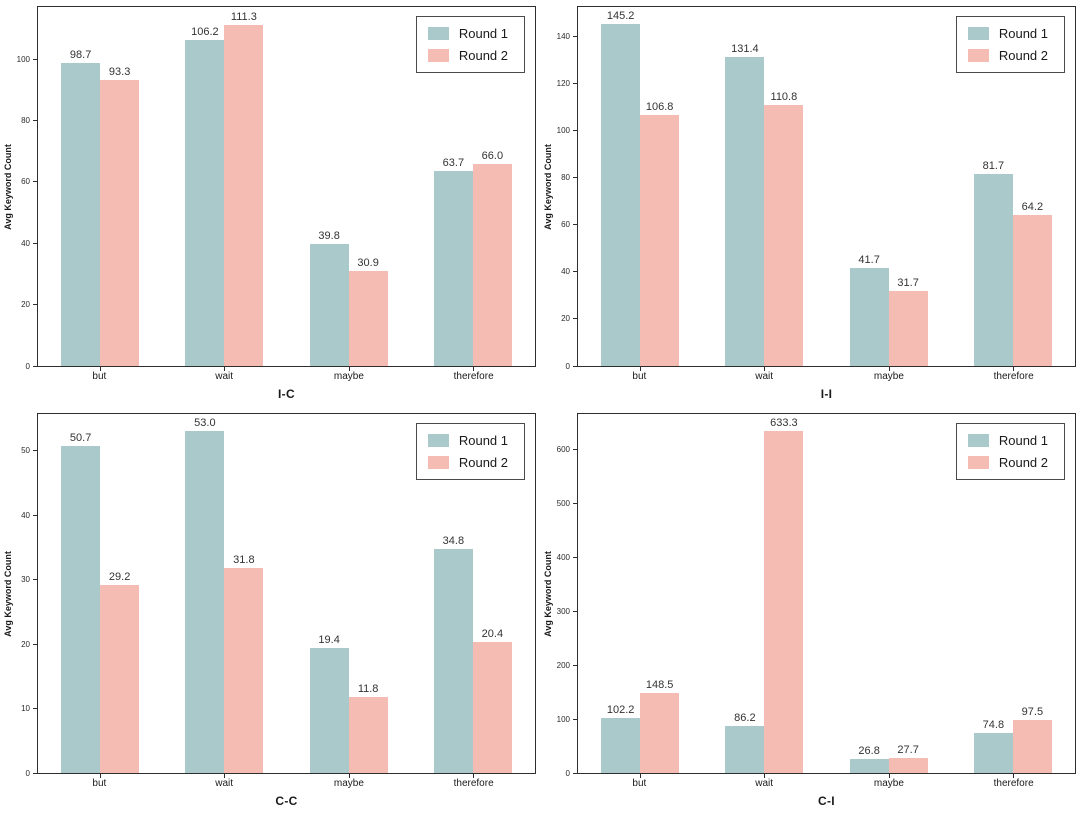 This screenshot has width=1080, height=814. What do you see at coordinates (453, 654) in the screenshot?
I see `bar-round-1-therefore: 34.8` at bounding box center [453, 654].